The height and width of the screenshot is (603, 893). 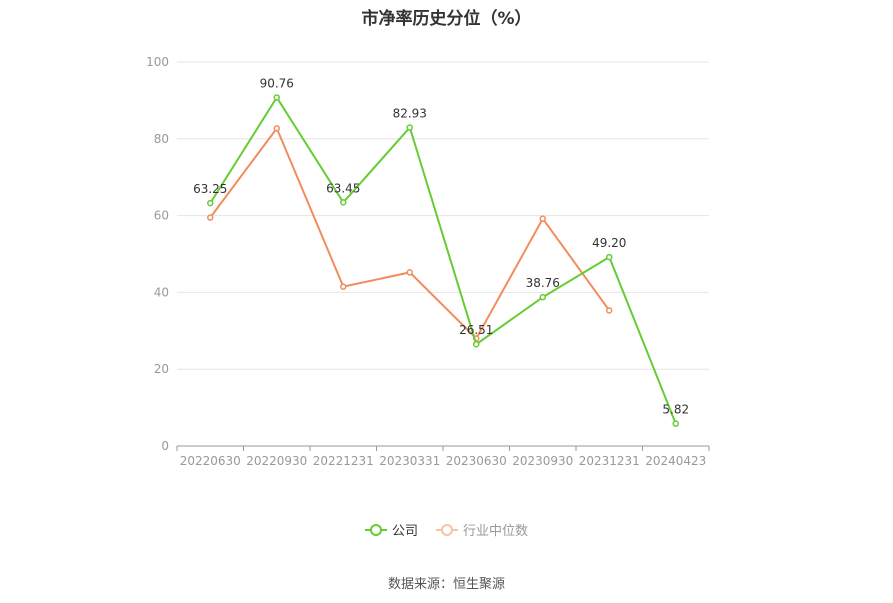 What do you see at coordinates (157, 254) in the screenshot?
I see `y-axis: 0 20 40 60 80 100` at bounding box center [157, 254].